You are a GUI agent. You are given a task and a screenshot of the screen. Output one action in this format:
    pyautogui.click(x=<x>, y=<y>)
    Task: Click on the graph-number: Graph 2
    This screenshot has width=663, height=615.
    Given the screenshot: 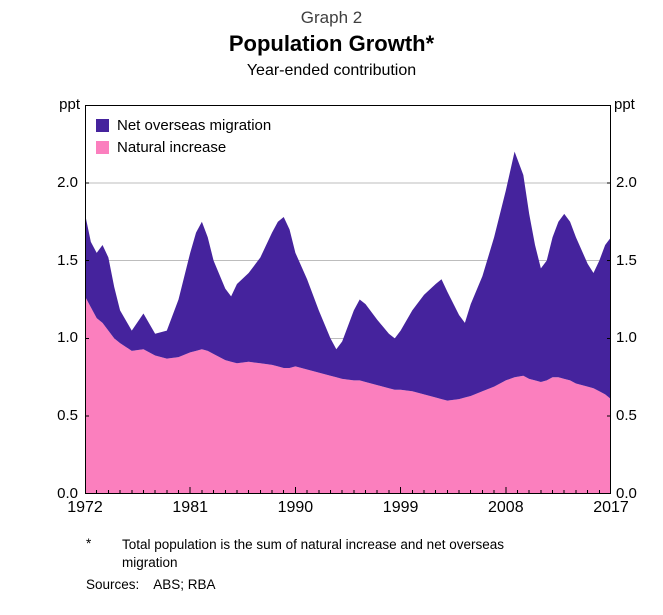 What is the action you would take?
    pyautogui.click(x=331, y=17)
    